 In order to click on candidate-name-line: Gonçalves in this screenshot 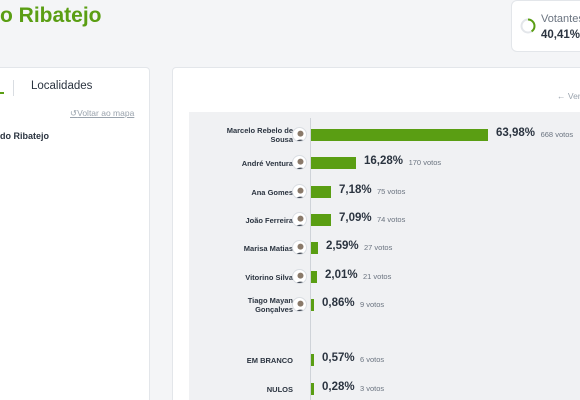, I will do `click(274, 309)`.